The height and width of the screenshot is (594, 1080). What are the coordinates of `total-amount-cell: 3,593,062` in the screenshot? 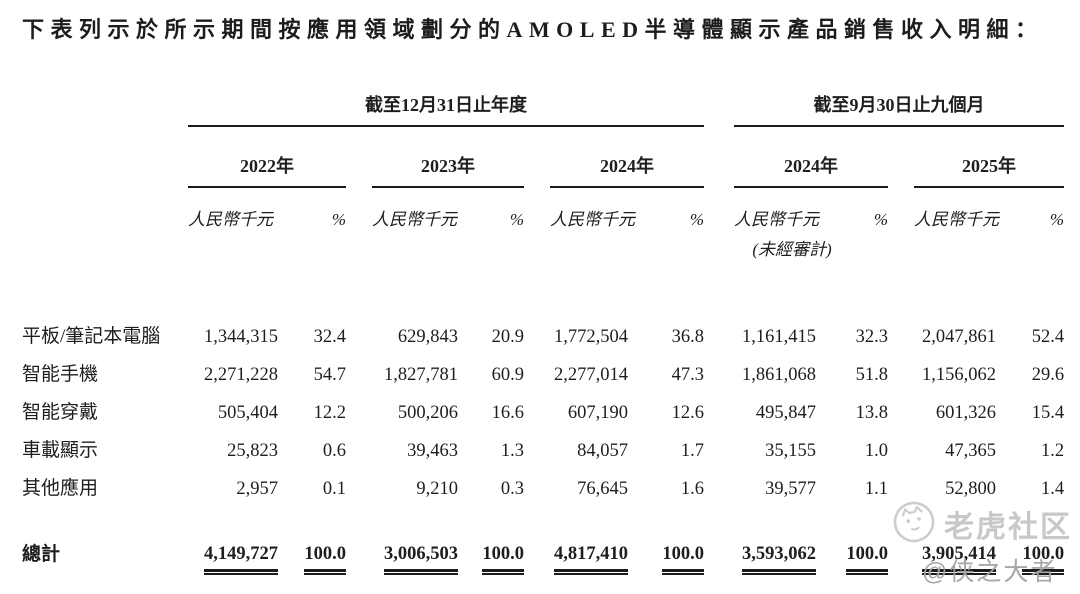 It's located at (775, 563).